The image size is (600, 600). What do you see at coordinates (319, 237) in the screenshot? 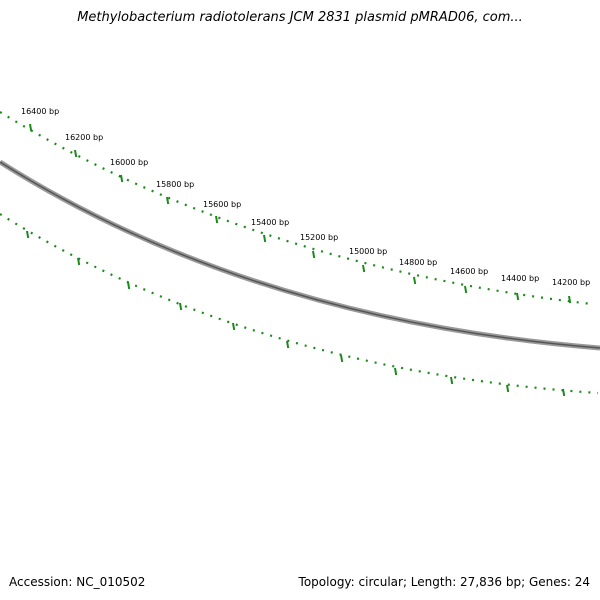
I see `ruler-label: 15200 bp` at bounding box center [319, 237].